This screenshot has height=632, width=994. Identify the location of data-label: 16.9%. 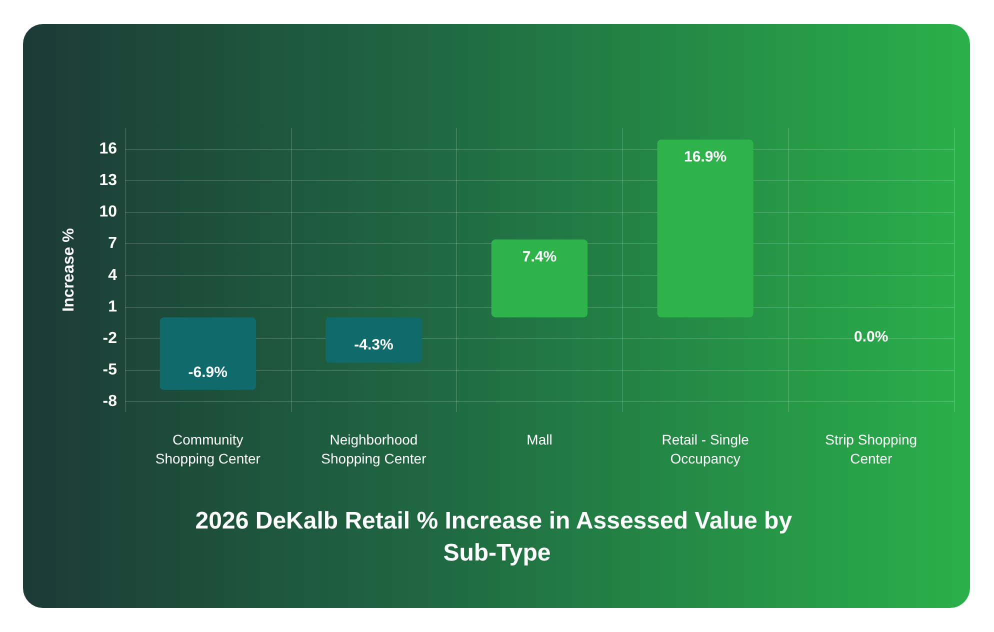
(705, 157).